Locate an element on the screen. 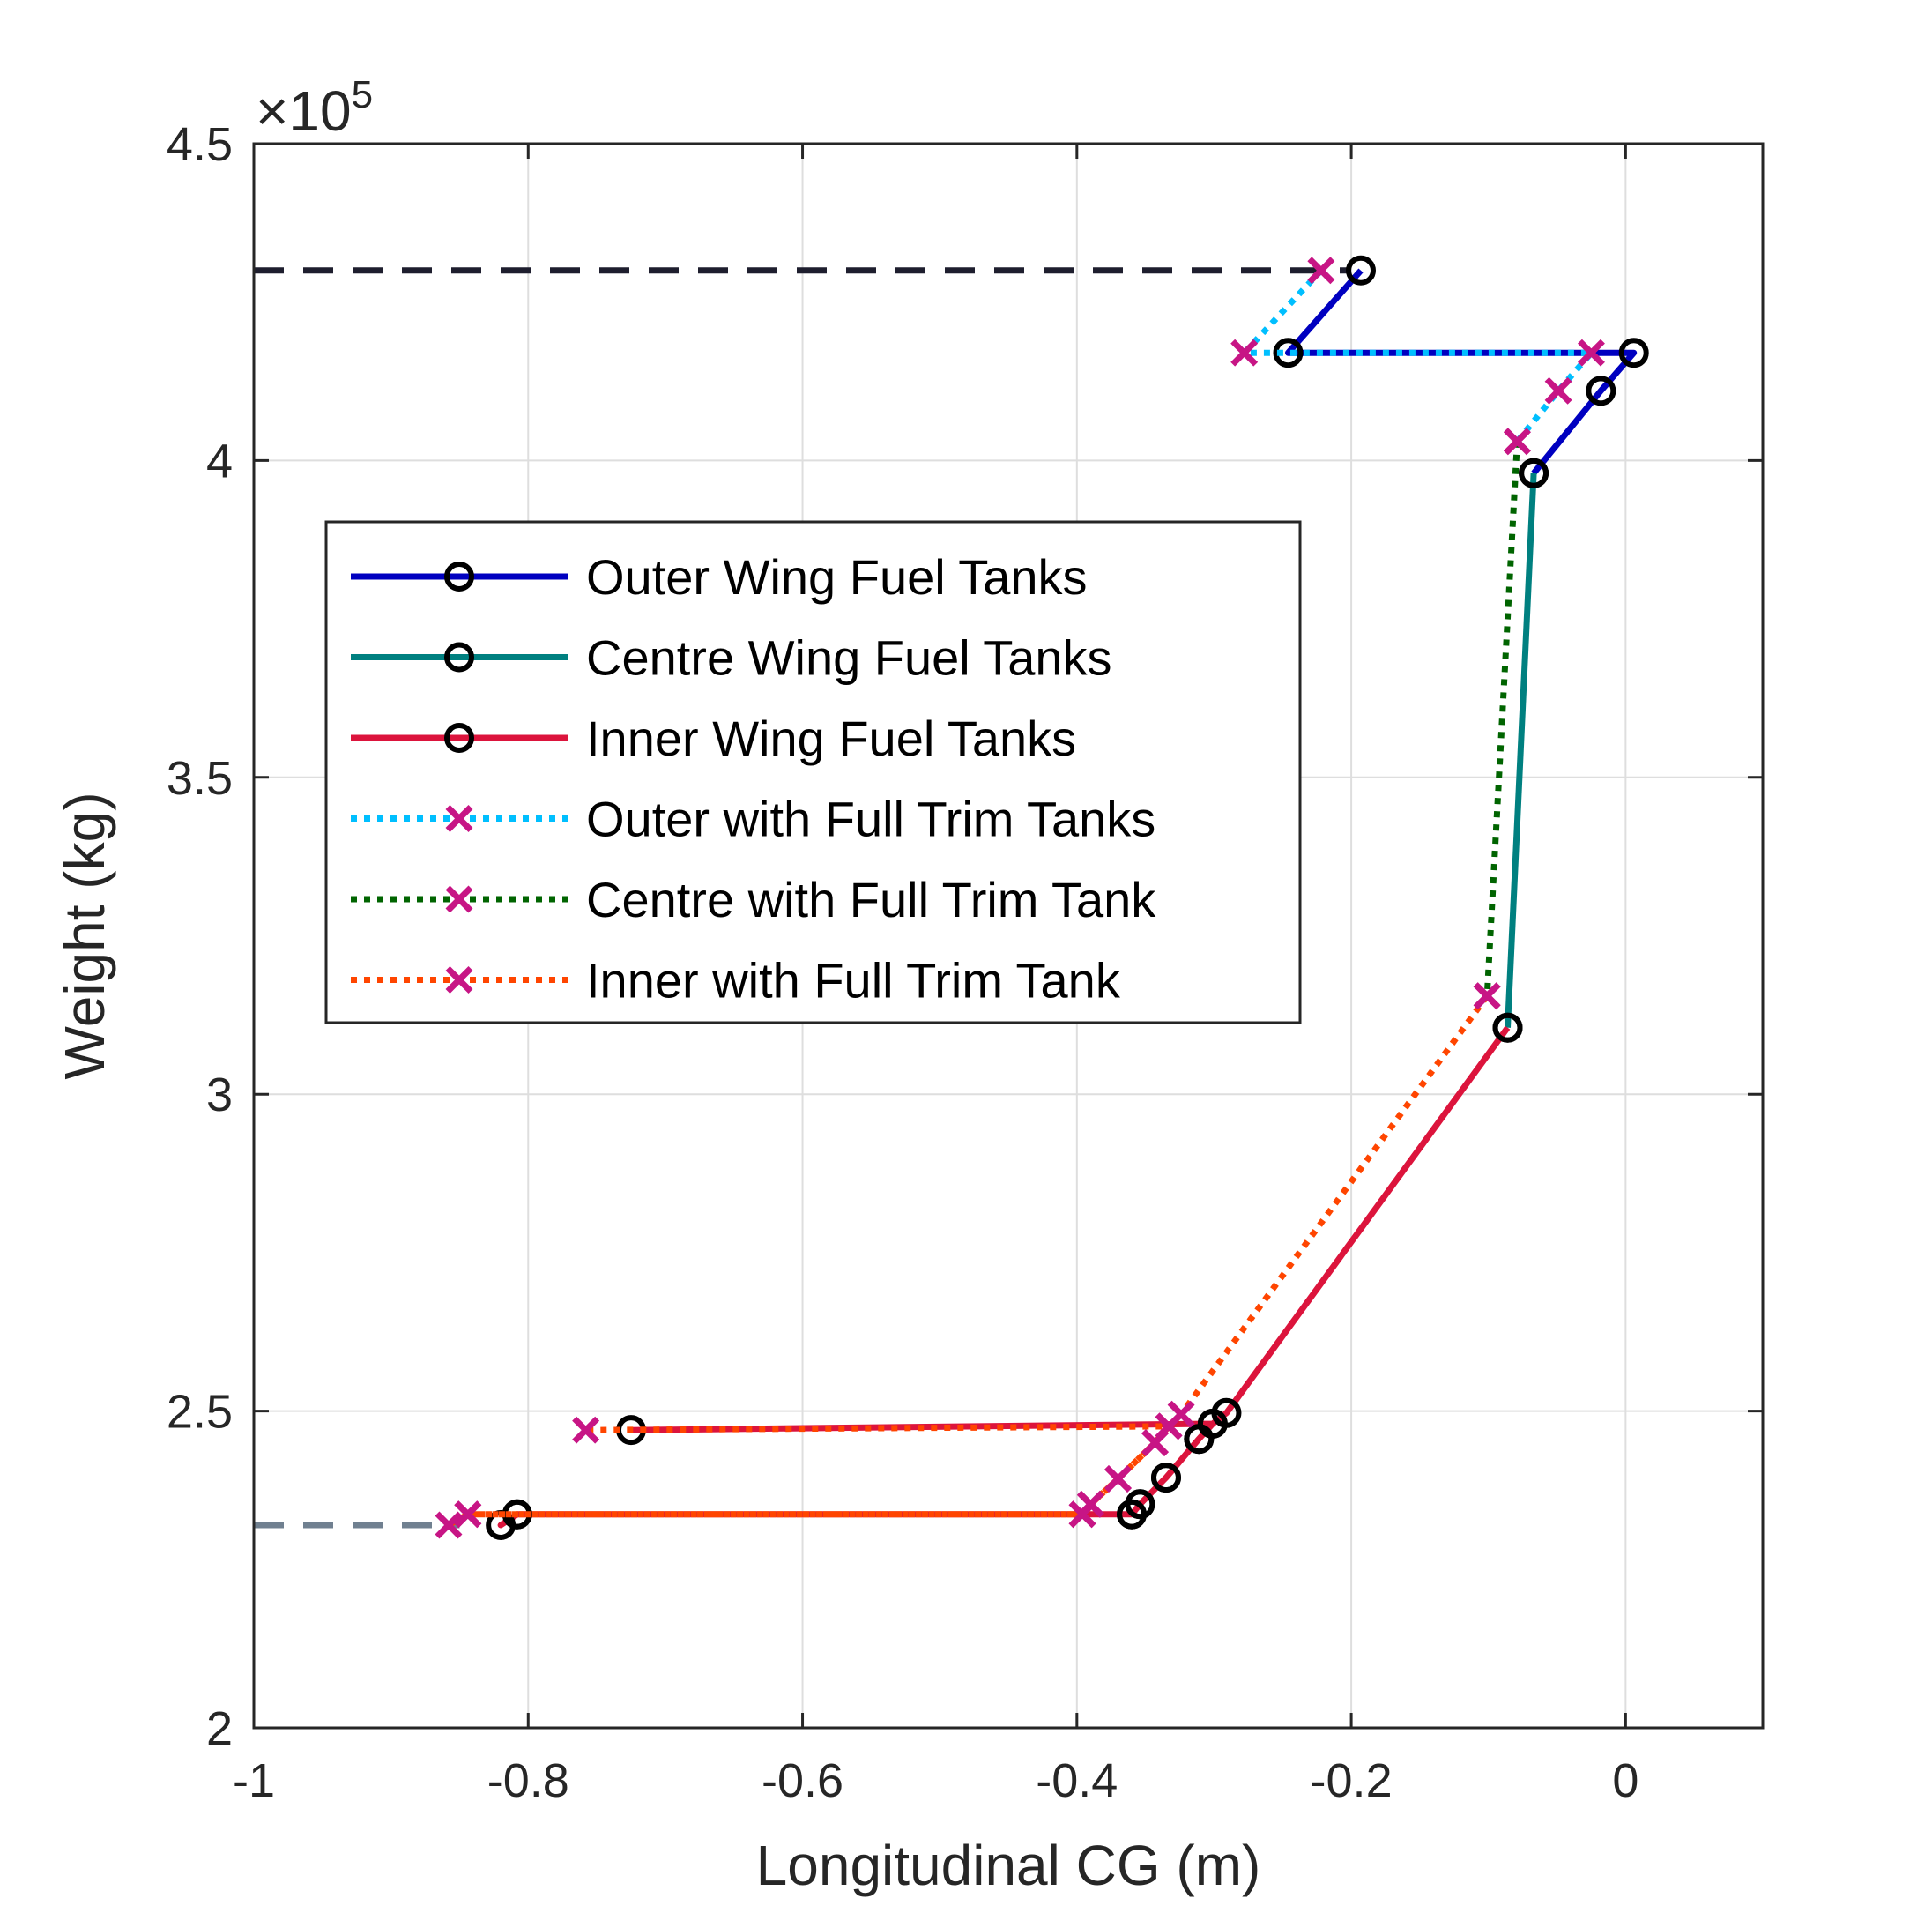  y-axis-exponent: ×10⁵ is located at coordinates (314, 108).